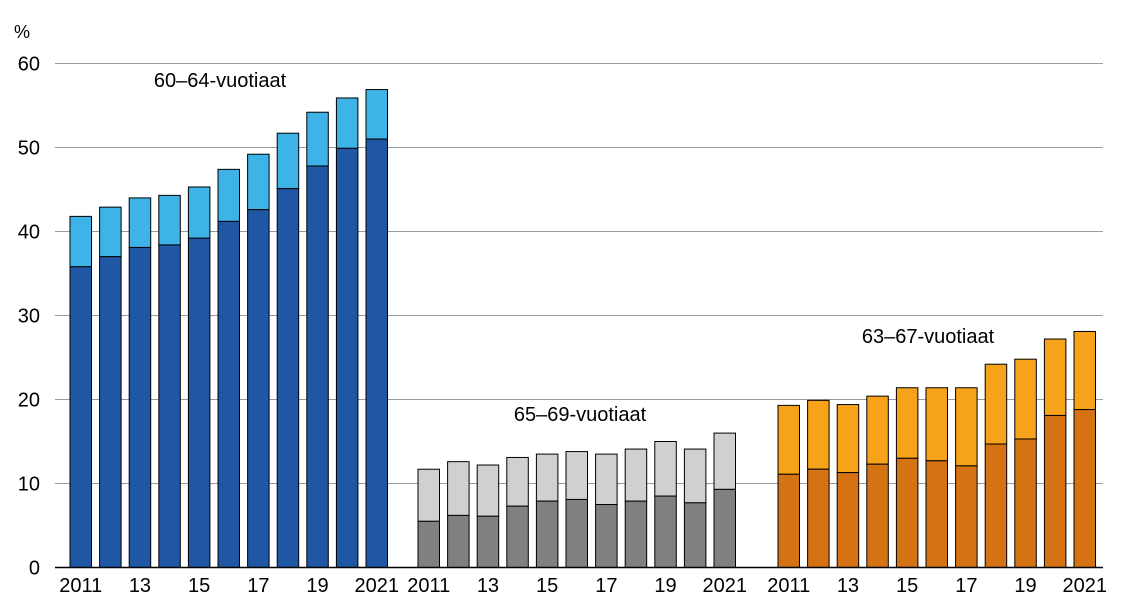 Image resolution: width=1122 pixels, height=595 pixels. I want to click on group-label: 65–69-vuotiaat, so click(580, 415).